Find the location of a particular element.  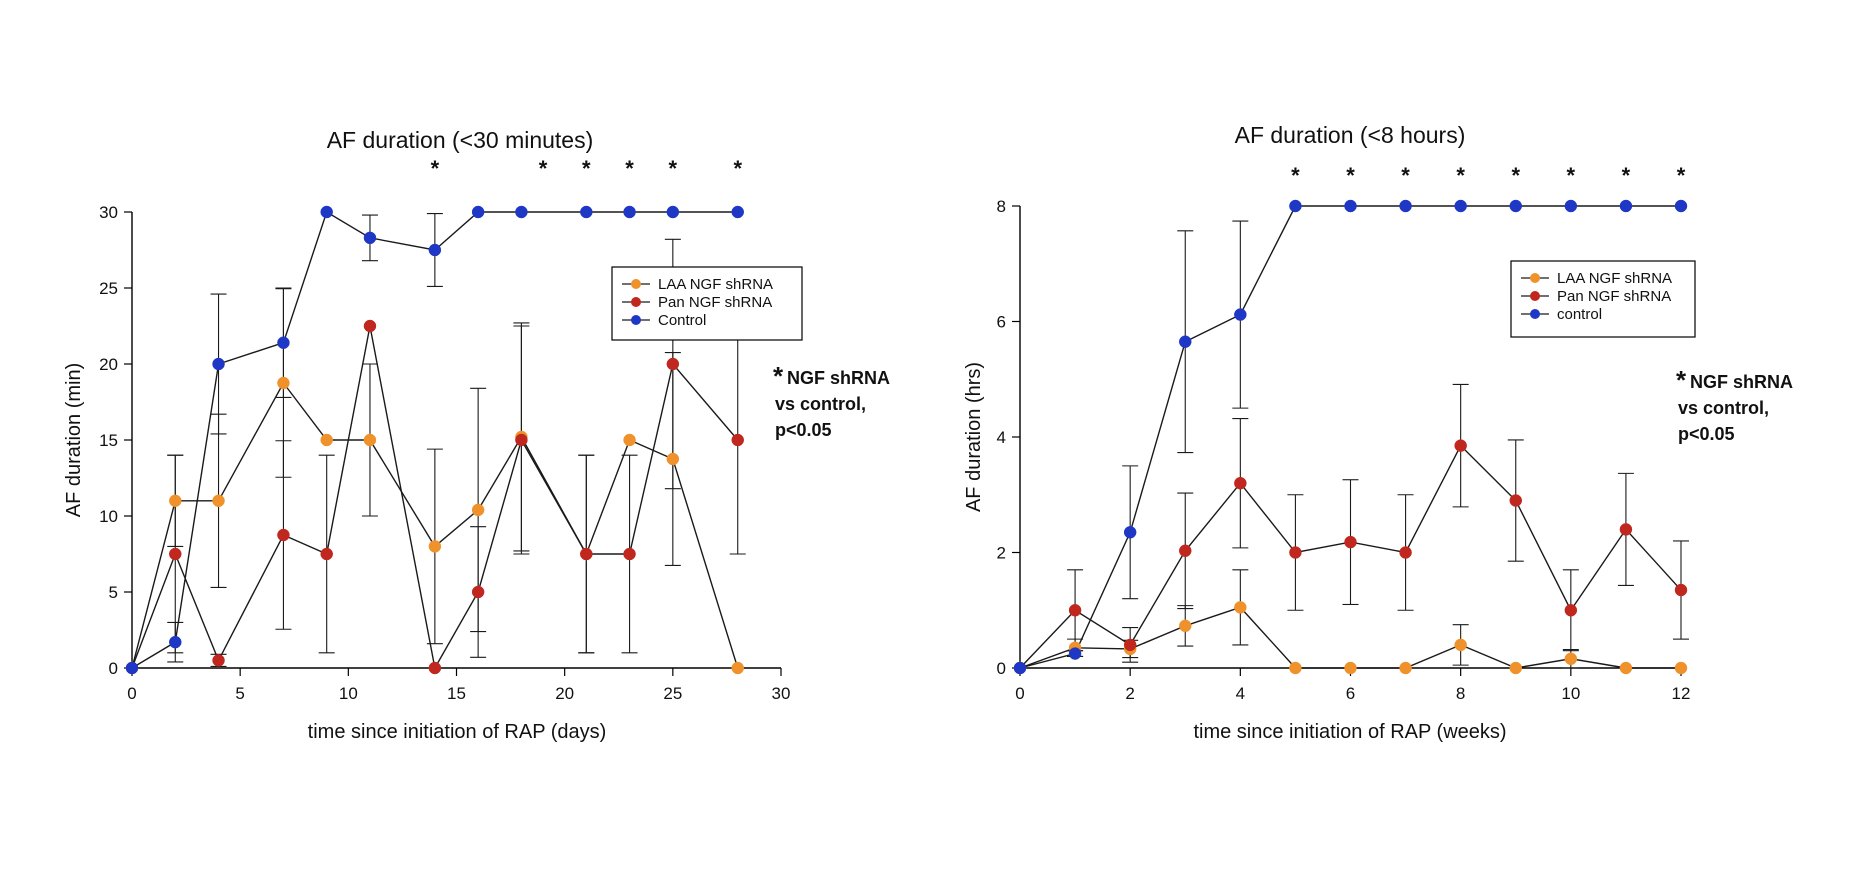

x-axis-label: time since initiation of RAP (days) is located at coordinates (457, 732).